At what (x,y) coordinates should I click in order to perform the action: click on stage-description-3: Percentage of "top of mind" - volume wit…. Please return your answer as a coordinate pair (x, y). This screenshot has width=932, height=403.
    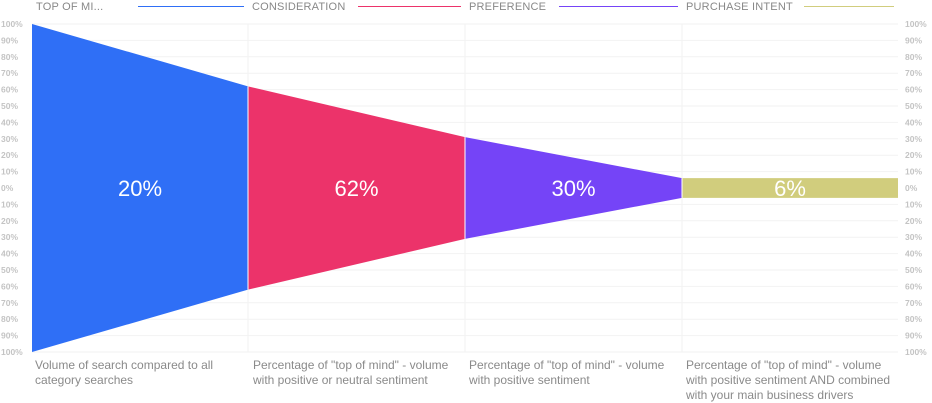
    Looking at the image, I should click on (567, 372).